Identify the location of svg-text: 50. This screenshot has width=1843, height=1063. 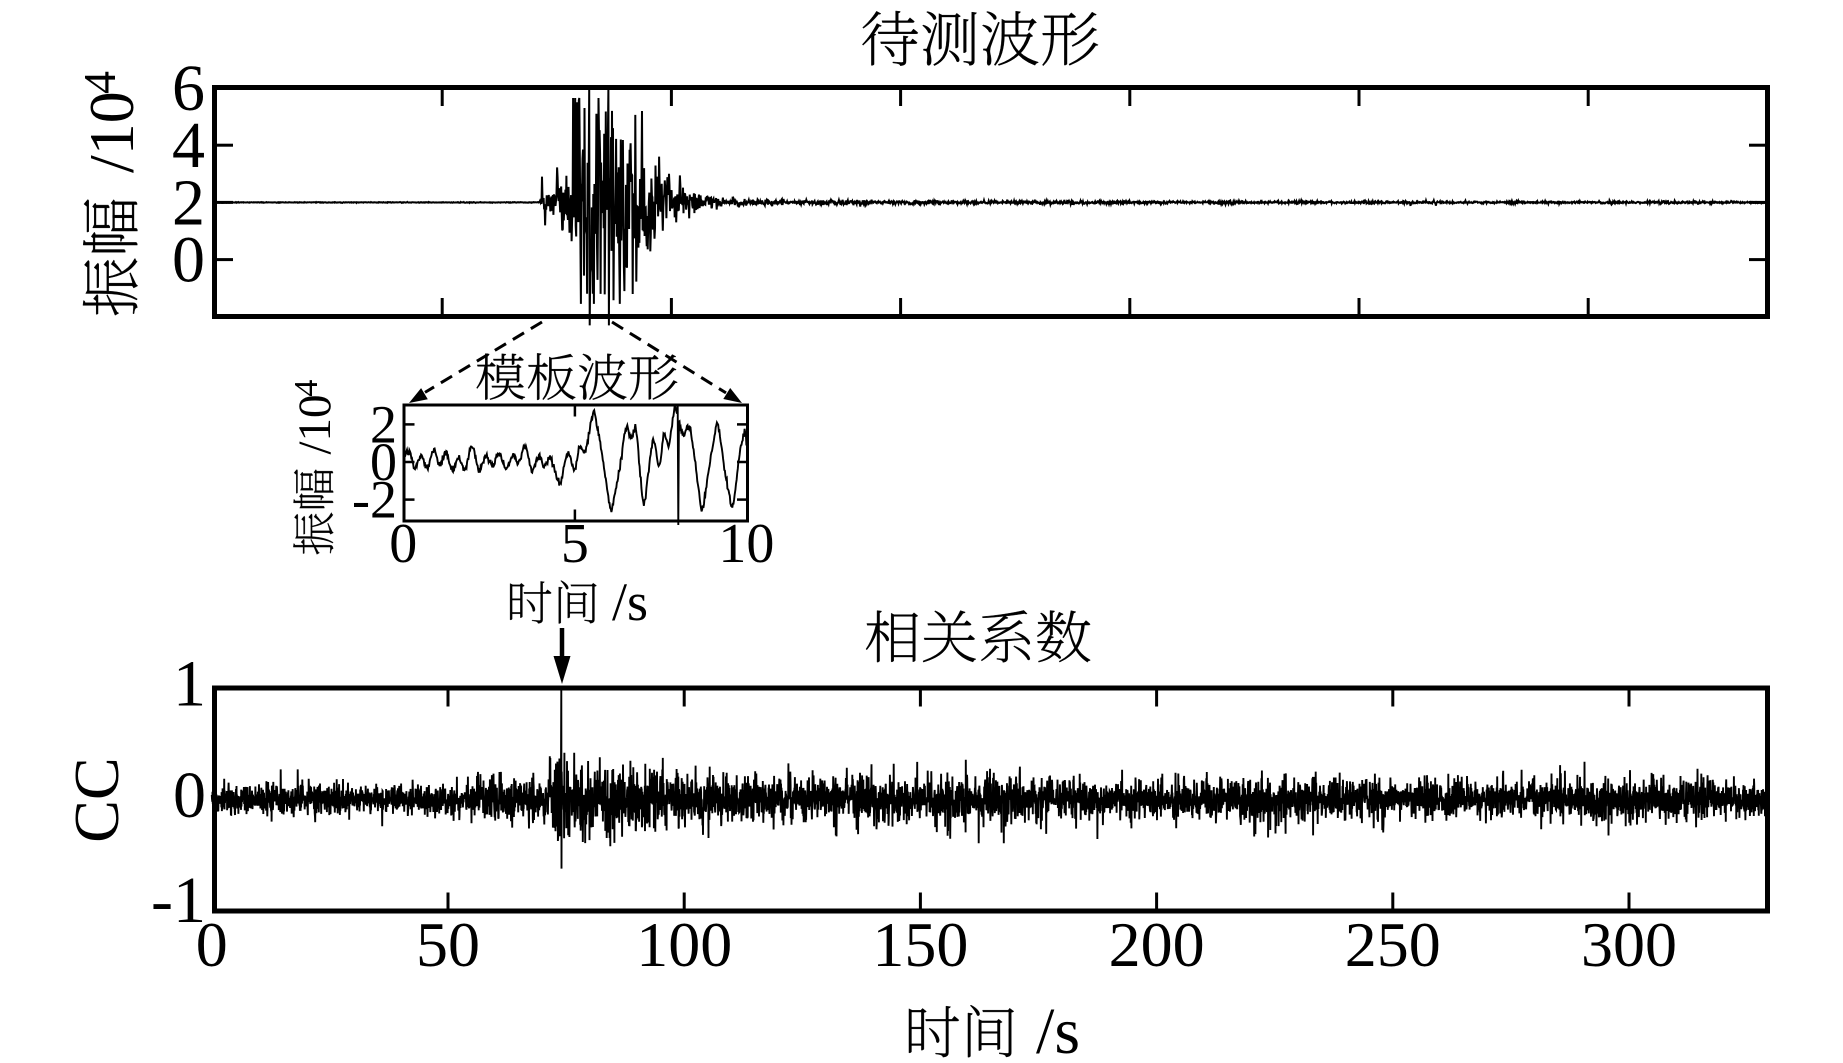
(448, 944).